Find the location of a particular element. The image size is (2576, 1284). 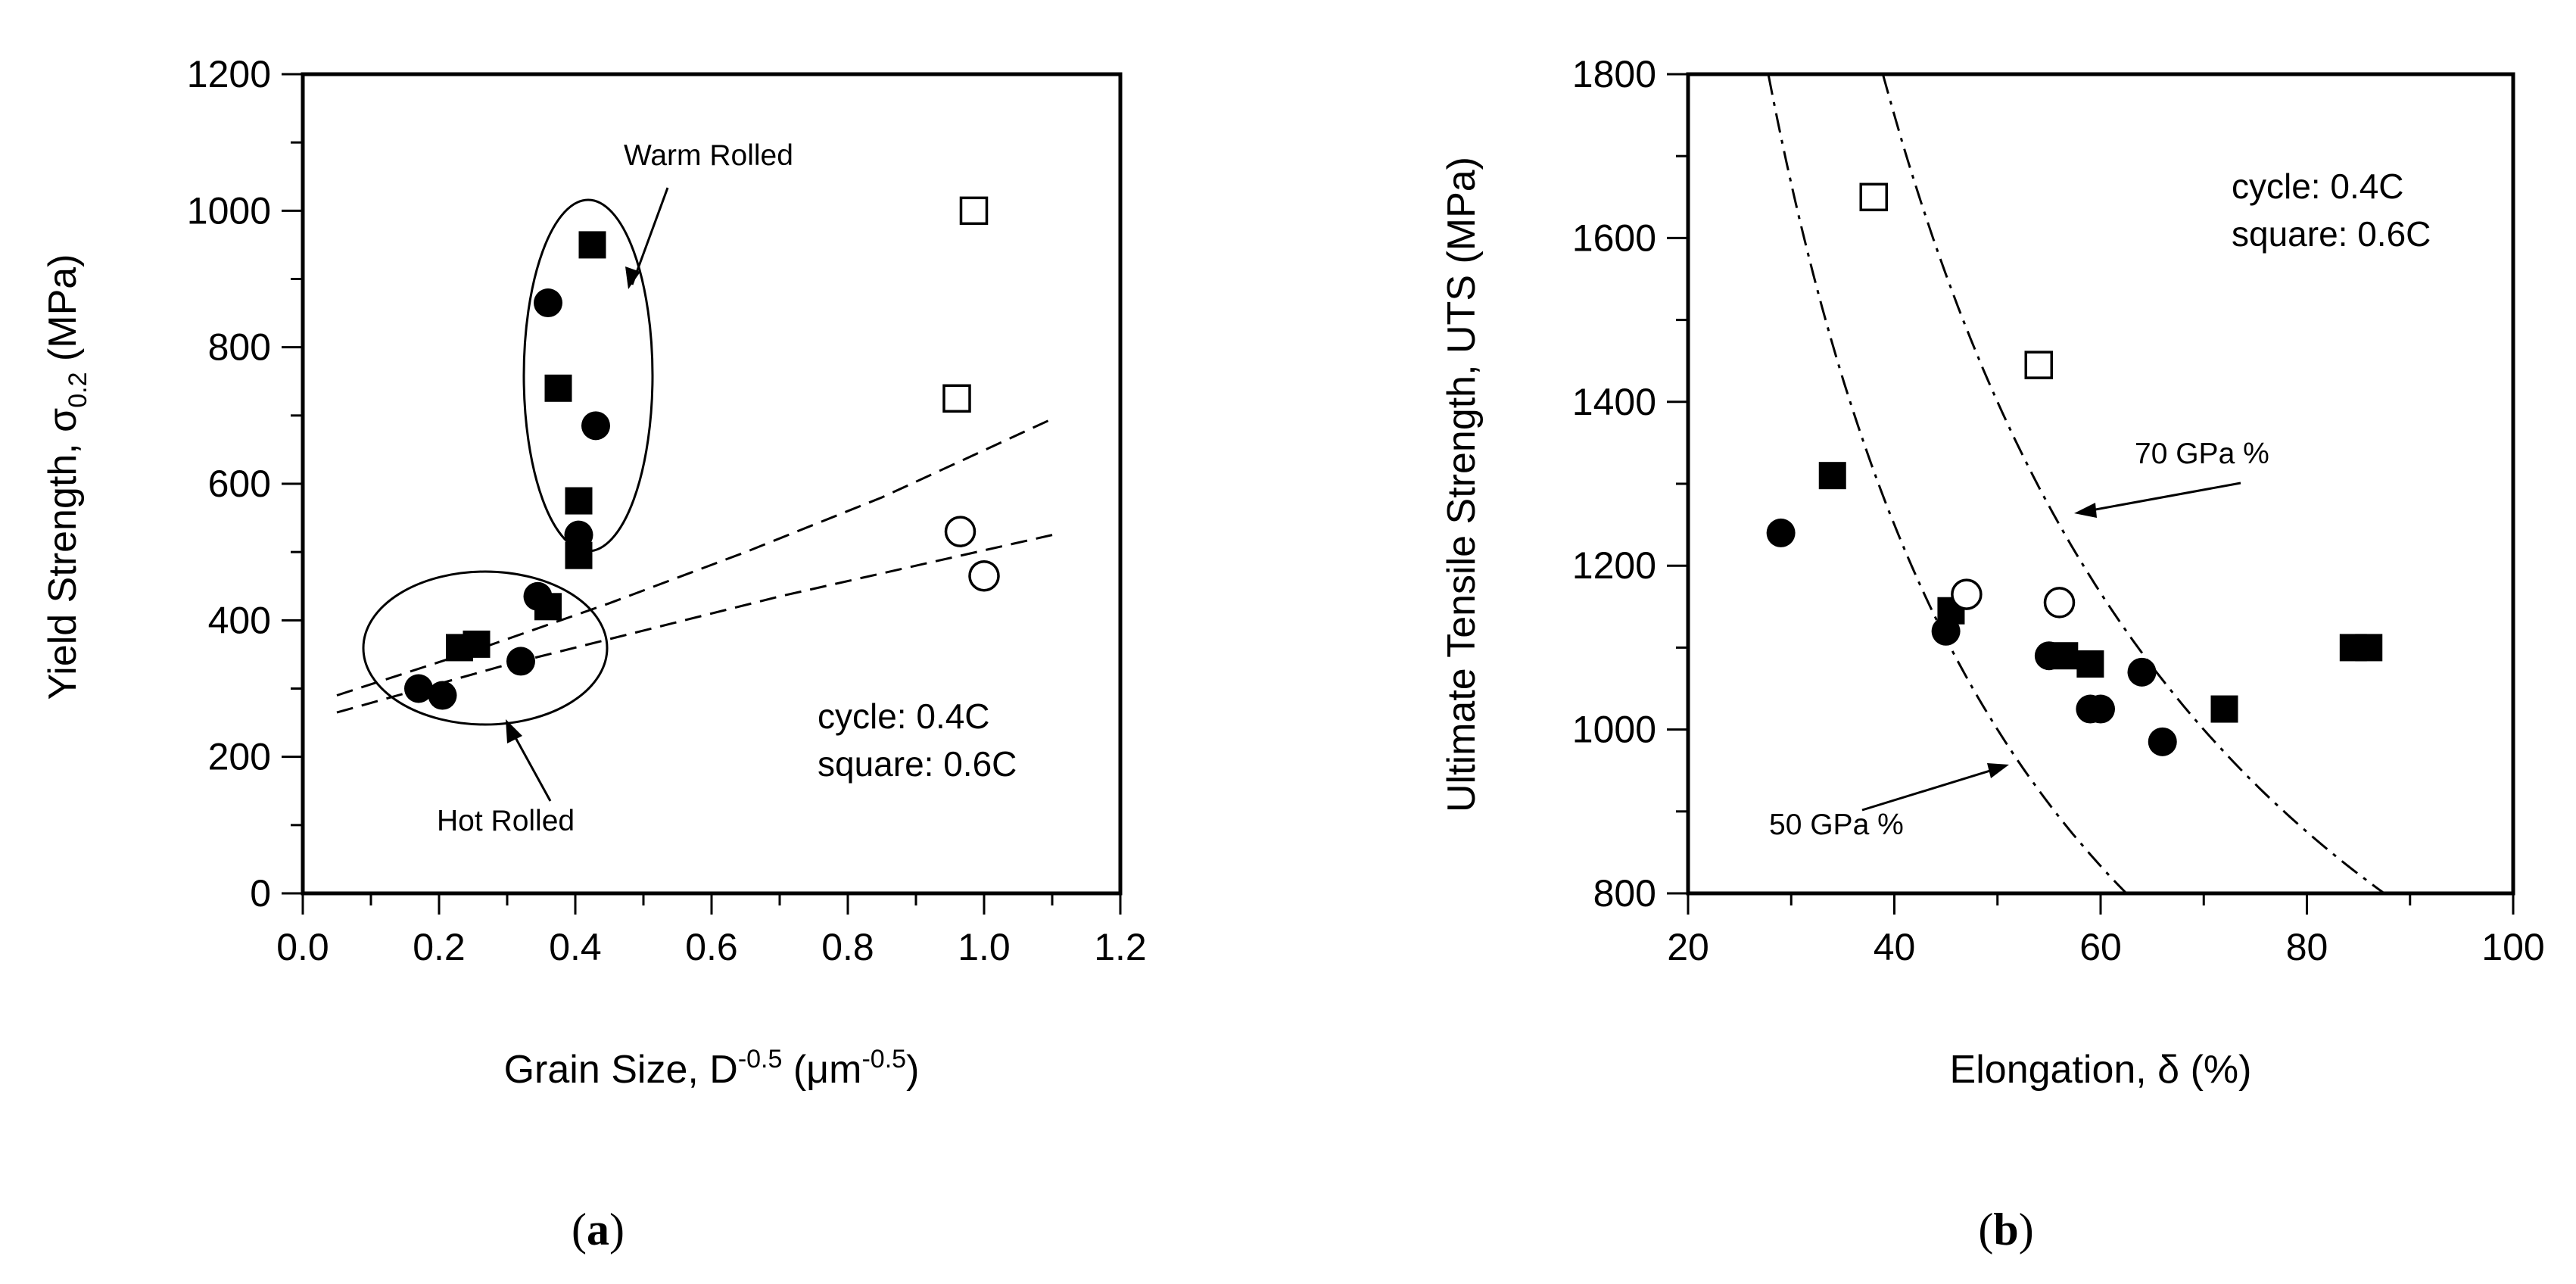

curve-70-arrow is located at coordinates (2161, 497).